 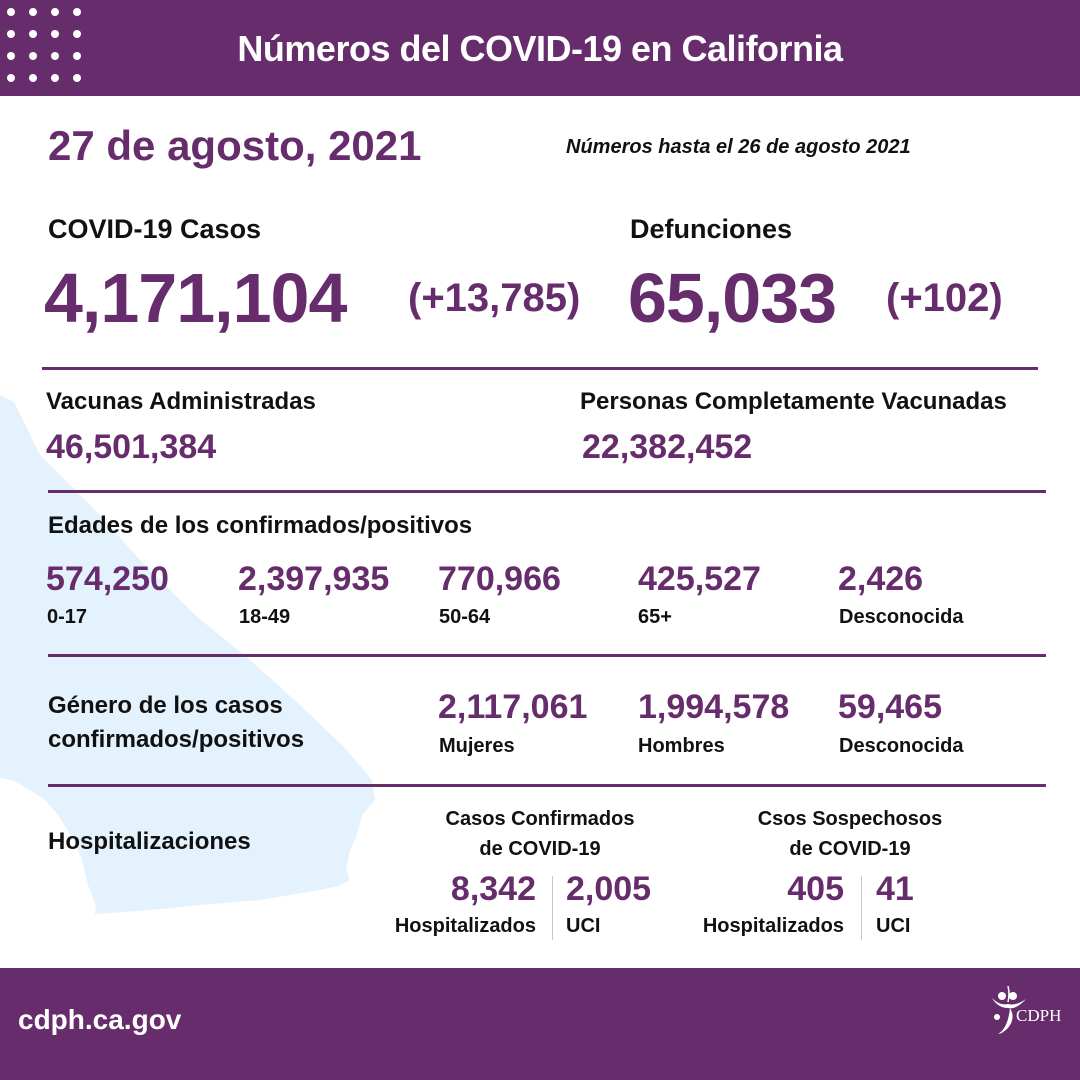 I want to click on age-label-65-plus: 65+, so click(x=655, y=617).